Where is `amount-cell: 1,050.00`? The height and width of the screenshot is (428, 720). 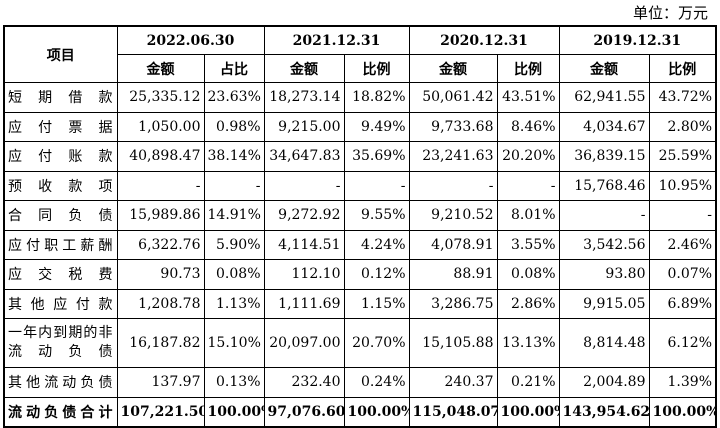 amount-cell: 1,050.00 is located at coordinates (160, 126).